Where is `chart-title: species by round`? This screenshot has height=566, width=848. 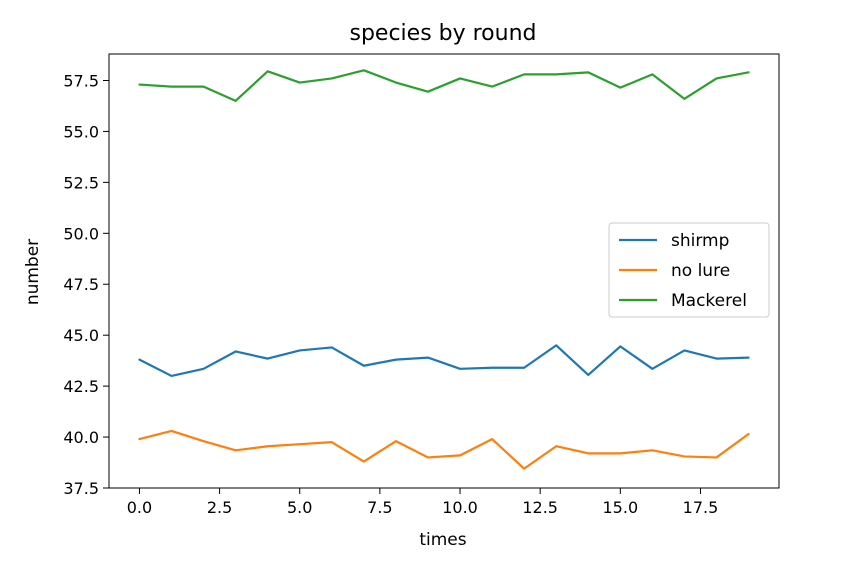 chart-title: species by round is located at coordinates (442, 33).